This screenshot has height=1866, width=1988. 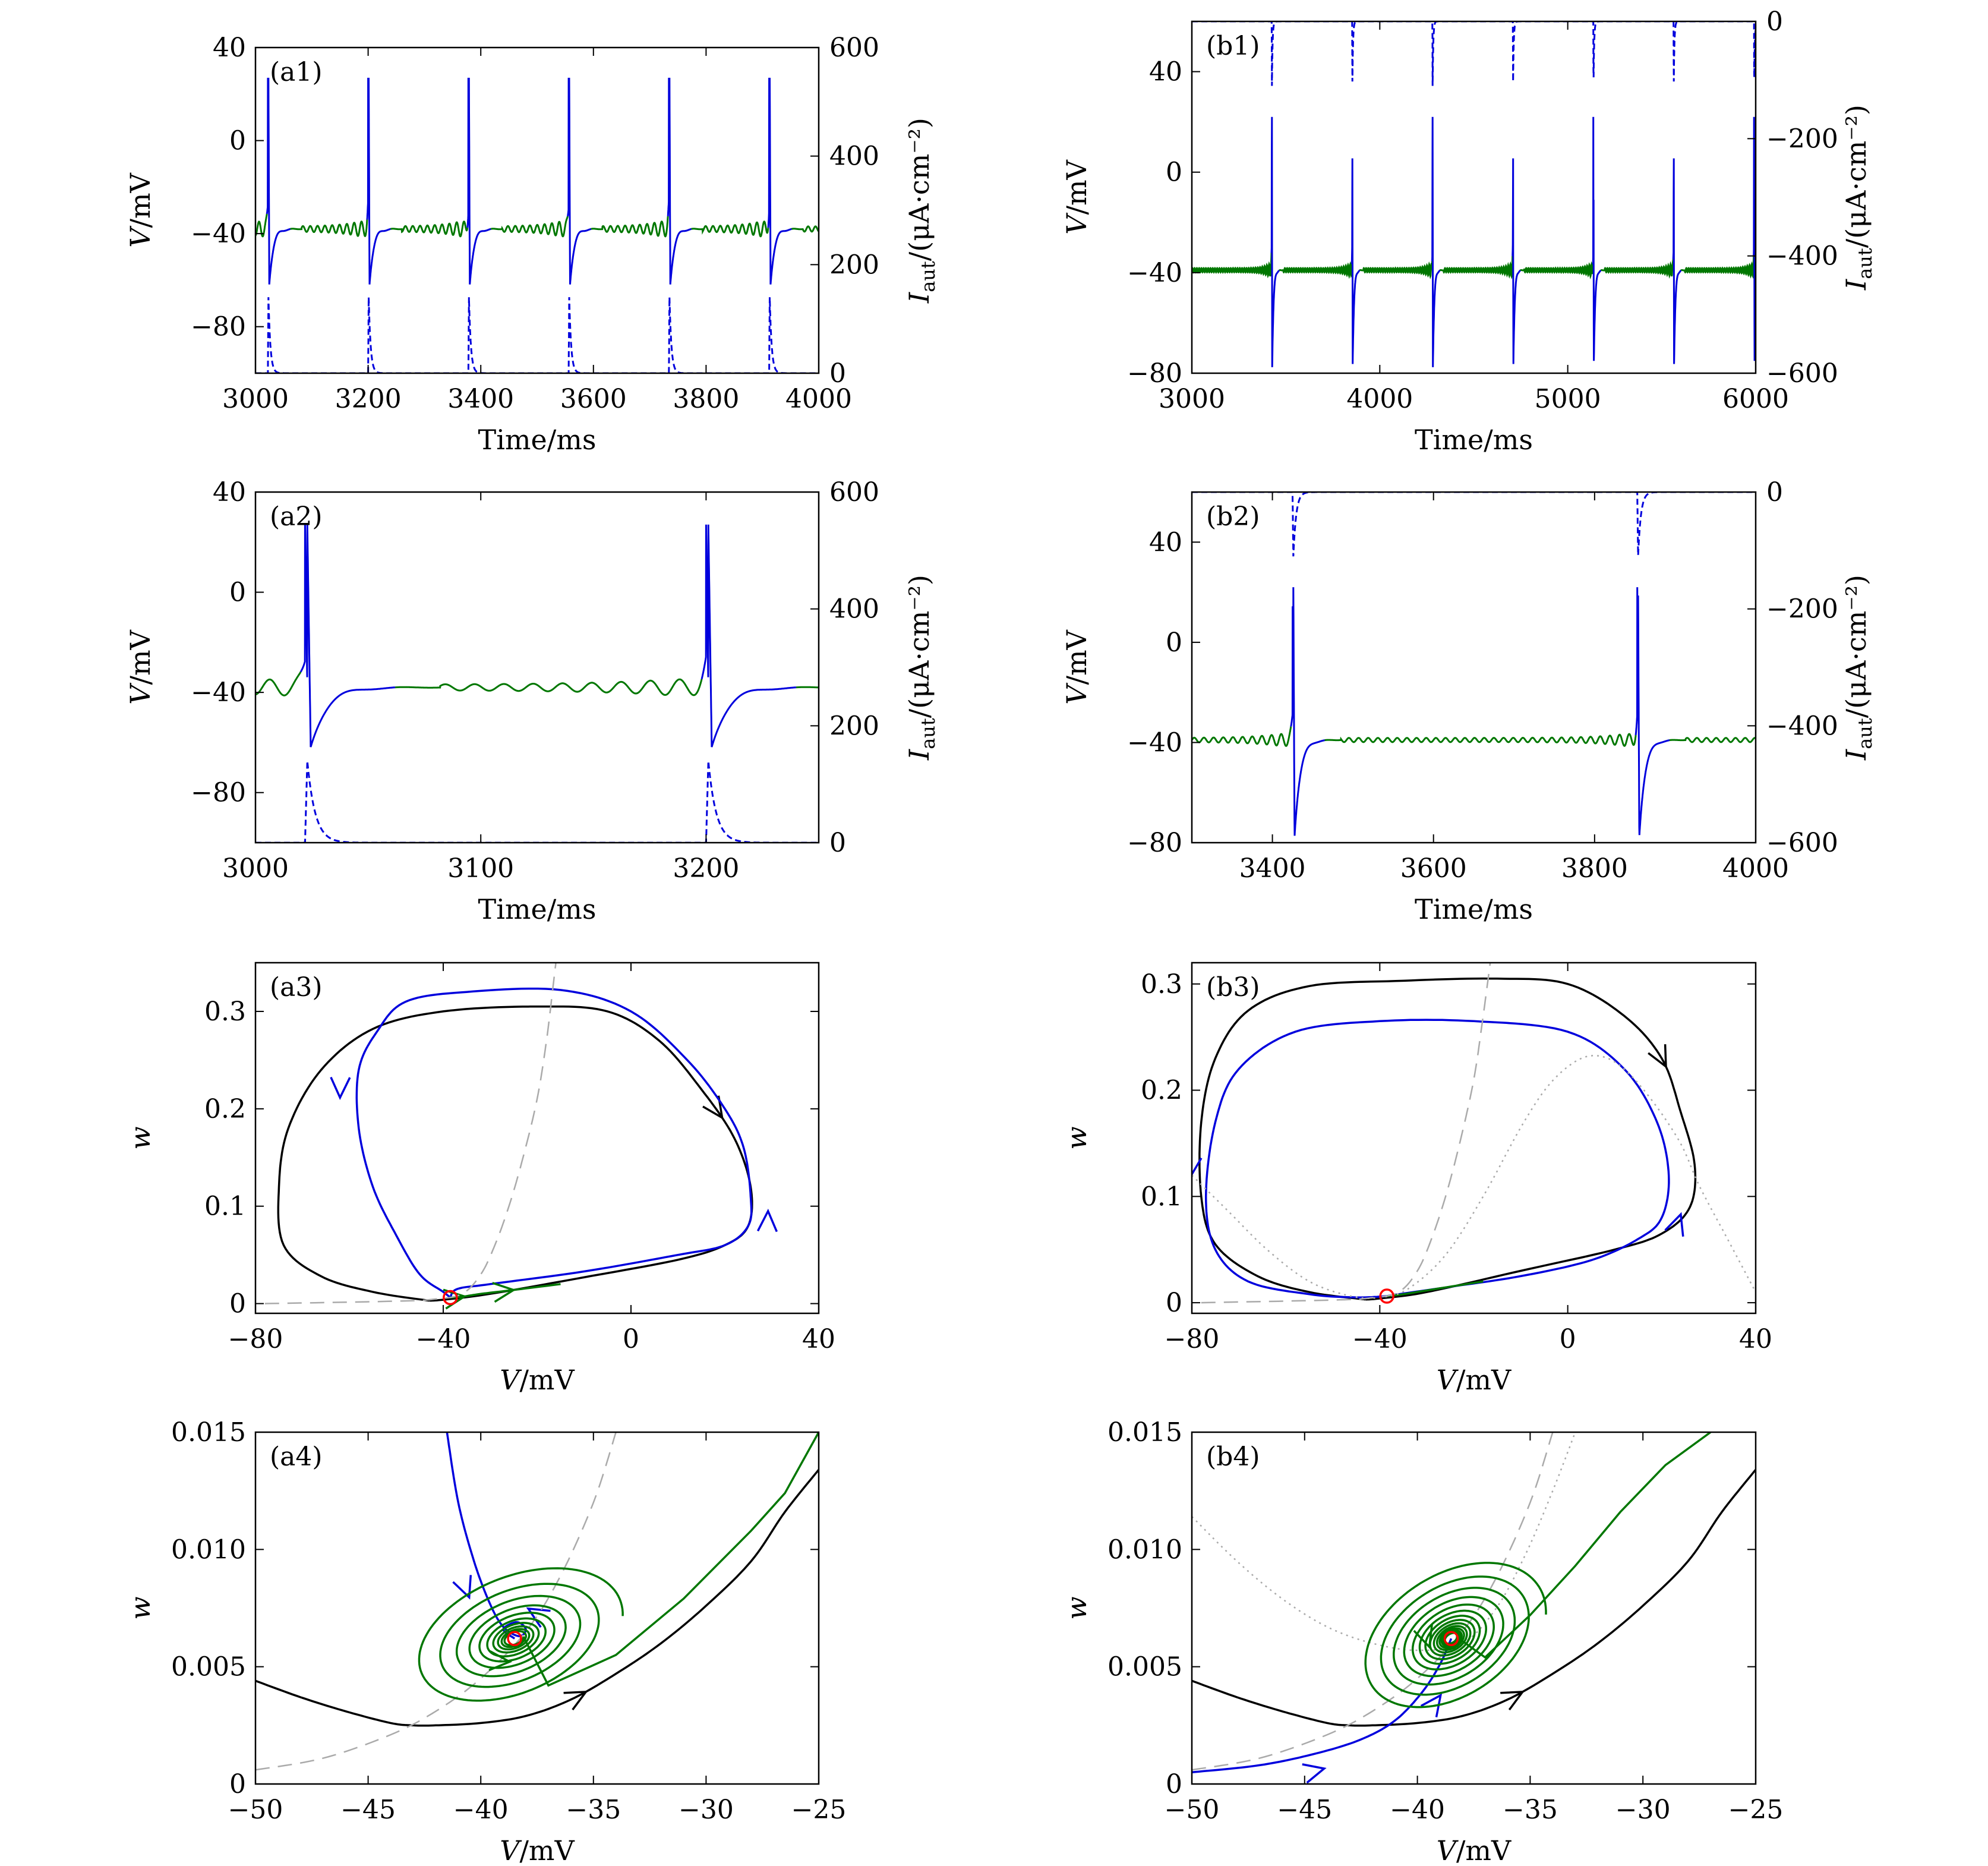 I want to click on x-tick-label: 3600, so click(x=1433, y=868).